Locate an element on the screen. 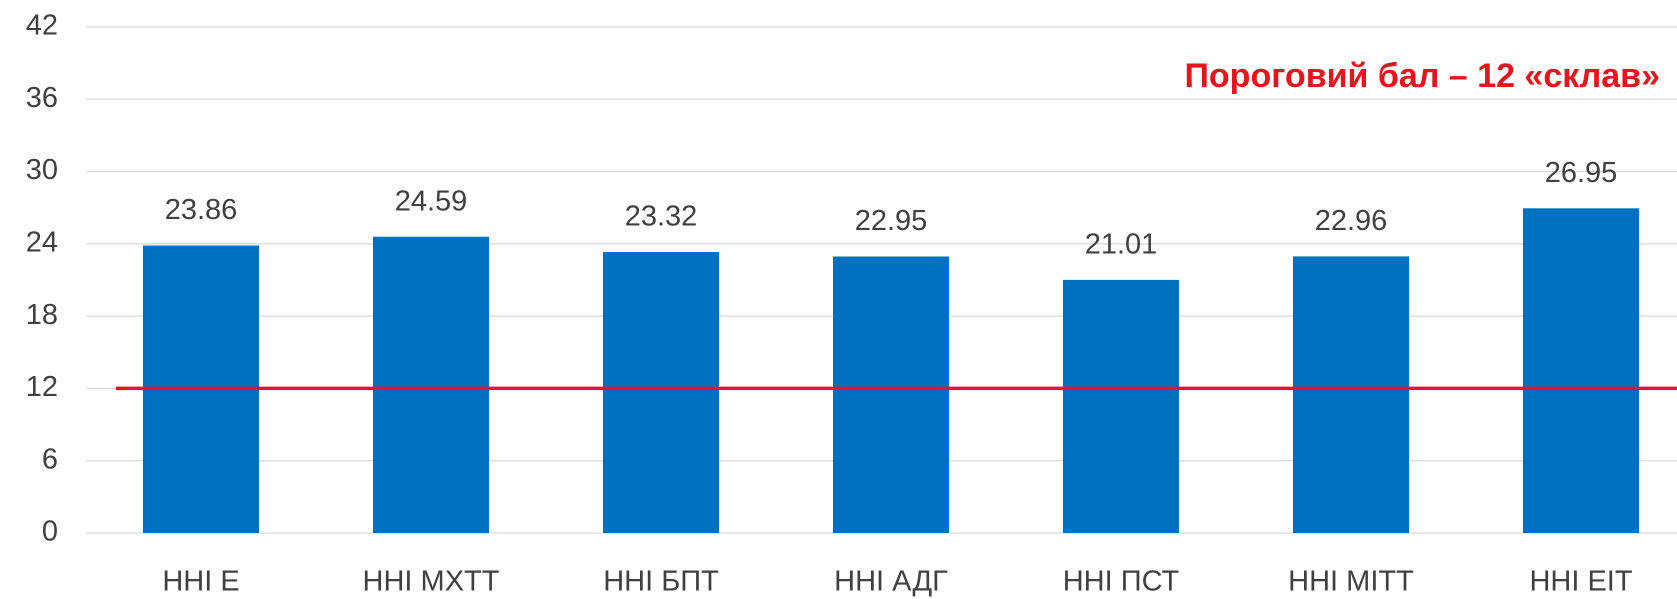  x-tick-label: ННІ ЕІТ is located at coordinates (1580, 582).